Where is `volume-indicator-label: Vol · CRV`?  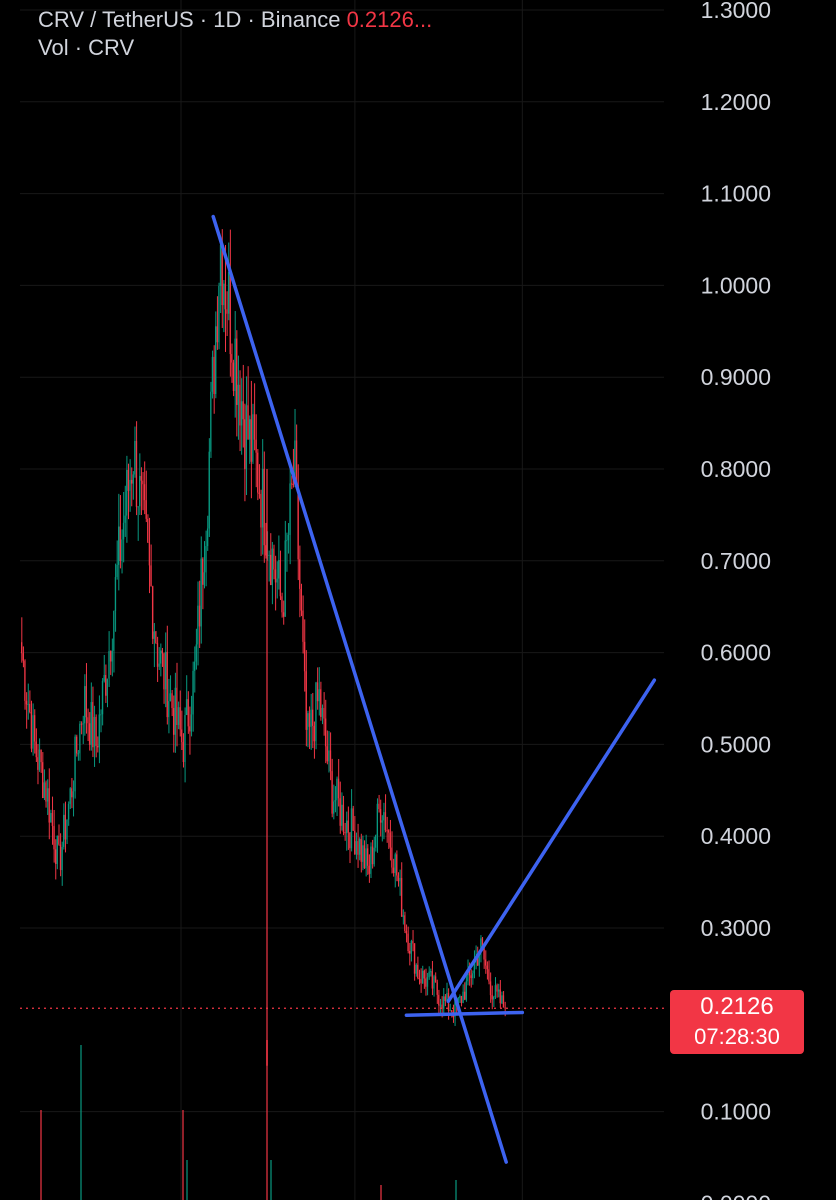 volume-indicator-label: Vol · CRV is located at coordinates (86, 47).